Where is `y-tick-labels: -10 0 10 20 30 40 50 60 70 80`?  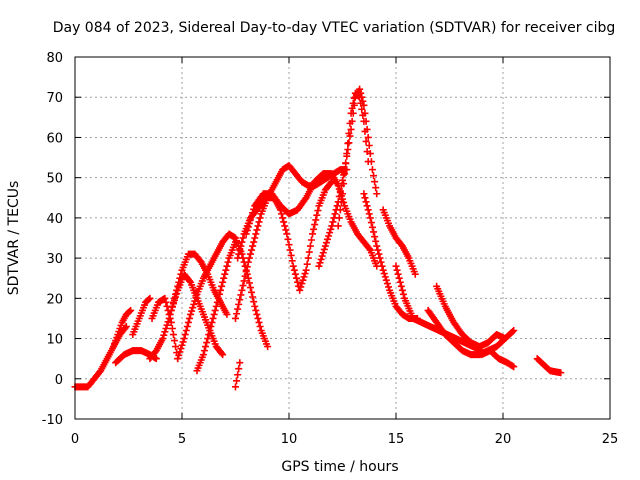
y-tick-labels: -10 0 10 20 30 40 50 60 70 80 is located at coordinates (52, 239).